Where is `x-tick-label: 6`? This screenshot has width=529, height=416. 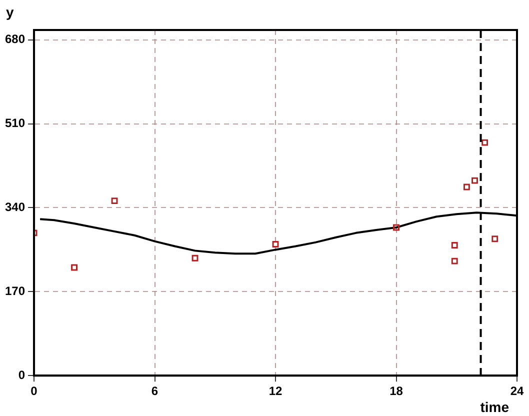
x-tick-label: 6 is located at coordinates (154, 391).